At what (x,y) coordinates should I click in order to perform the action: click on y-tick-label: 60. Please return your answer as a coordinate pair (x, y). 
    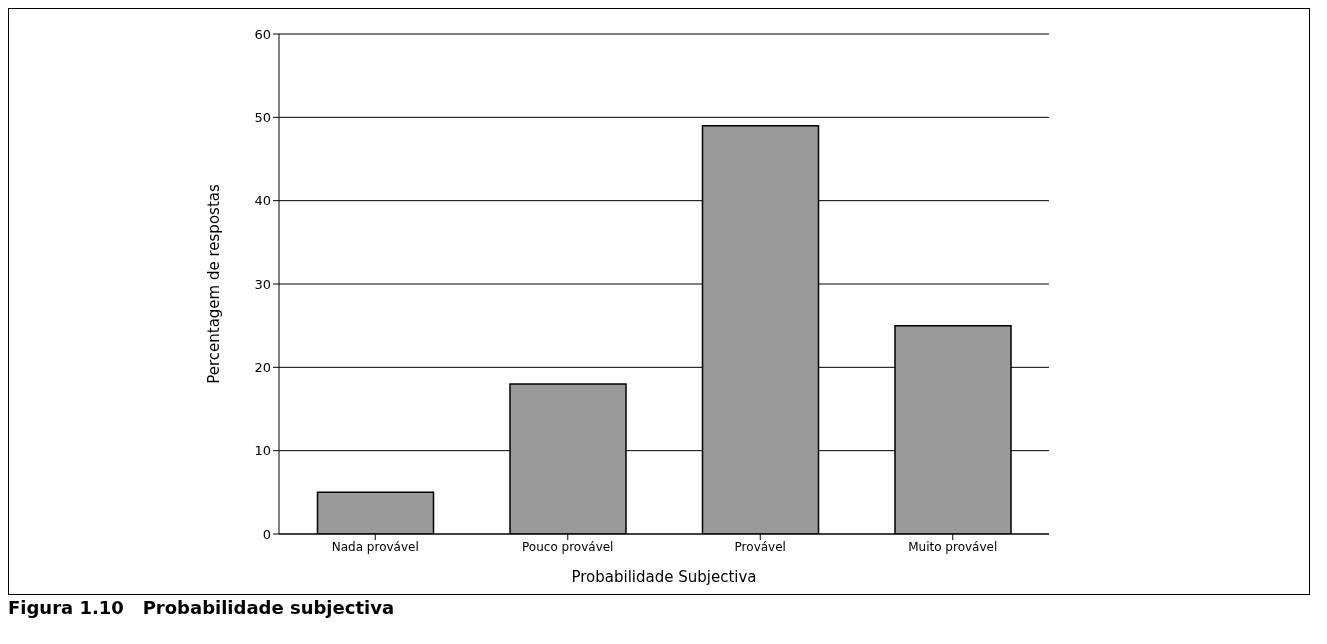
    Looking at the image, I should click on (262, 34).